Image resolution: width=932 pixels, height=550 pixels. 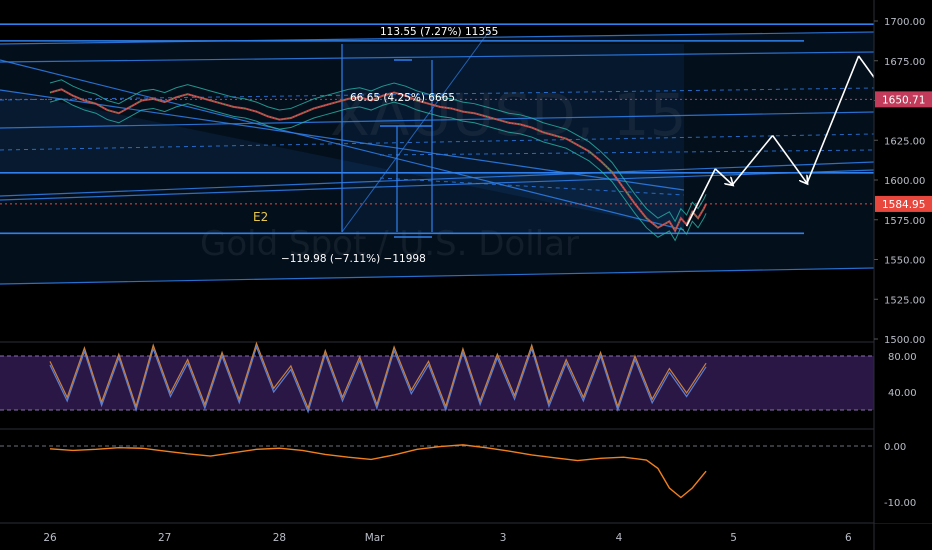 What do you see at coordinates (378, 471) in the screenshot?
I see `momentum-line` at bounding box center [378, 471].